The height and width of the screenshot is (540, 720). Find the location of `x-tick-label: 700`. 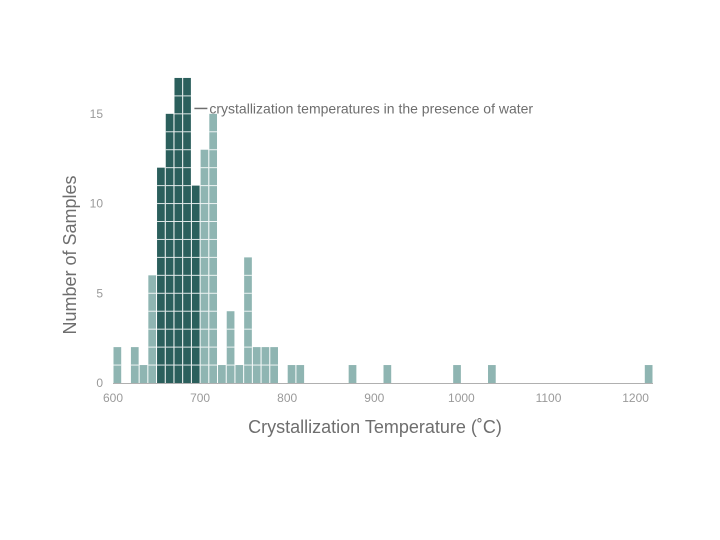

x-tick-label: 700 is located at coordinates (200, 398).